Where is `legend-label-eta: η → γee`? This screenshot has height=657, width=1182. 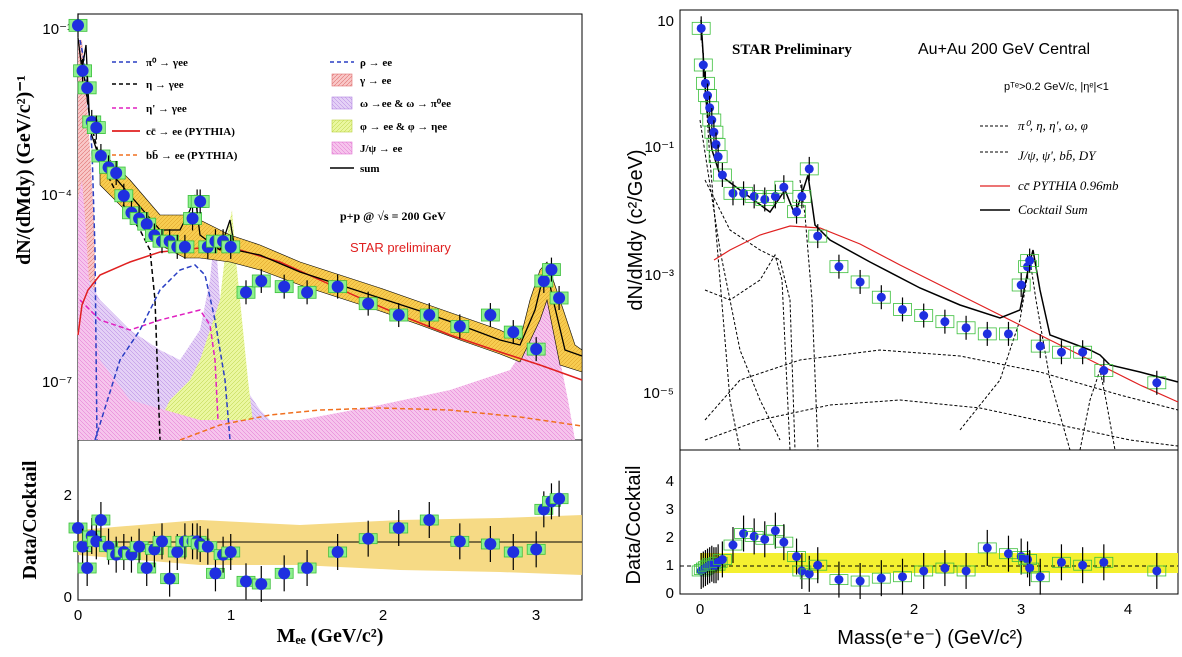
legend-label-eta: η → γee is located at coordinates (165, 85).